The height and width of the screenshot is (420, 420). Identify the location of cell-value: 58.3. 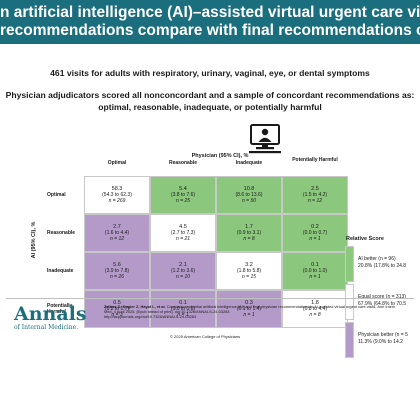
(117, 188).